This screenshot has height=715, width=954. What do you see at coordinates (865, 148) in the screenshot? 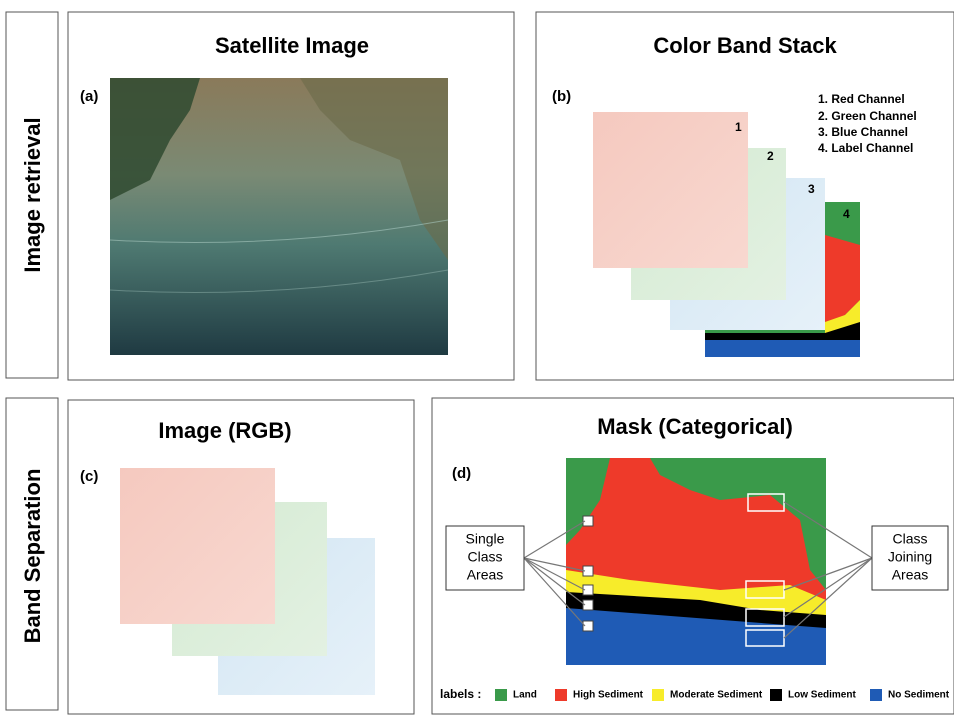
I see `channel-item: 4. Label Channel` at bounding box center [865, 148].